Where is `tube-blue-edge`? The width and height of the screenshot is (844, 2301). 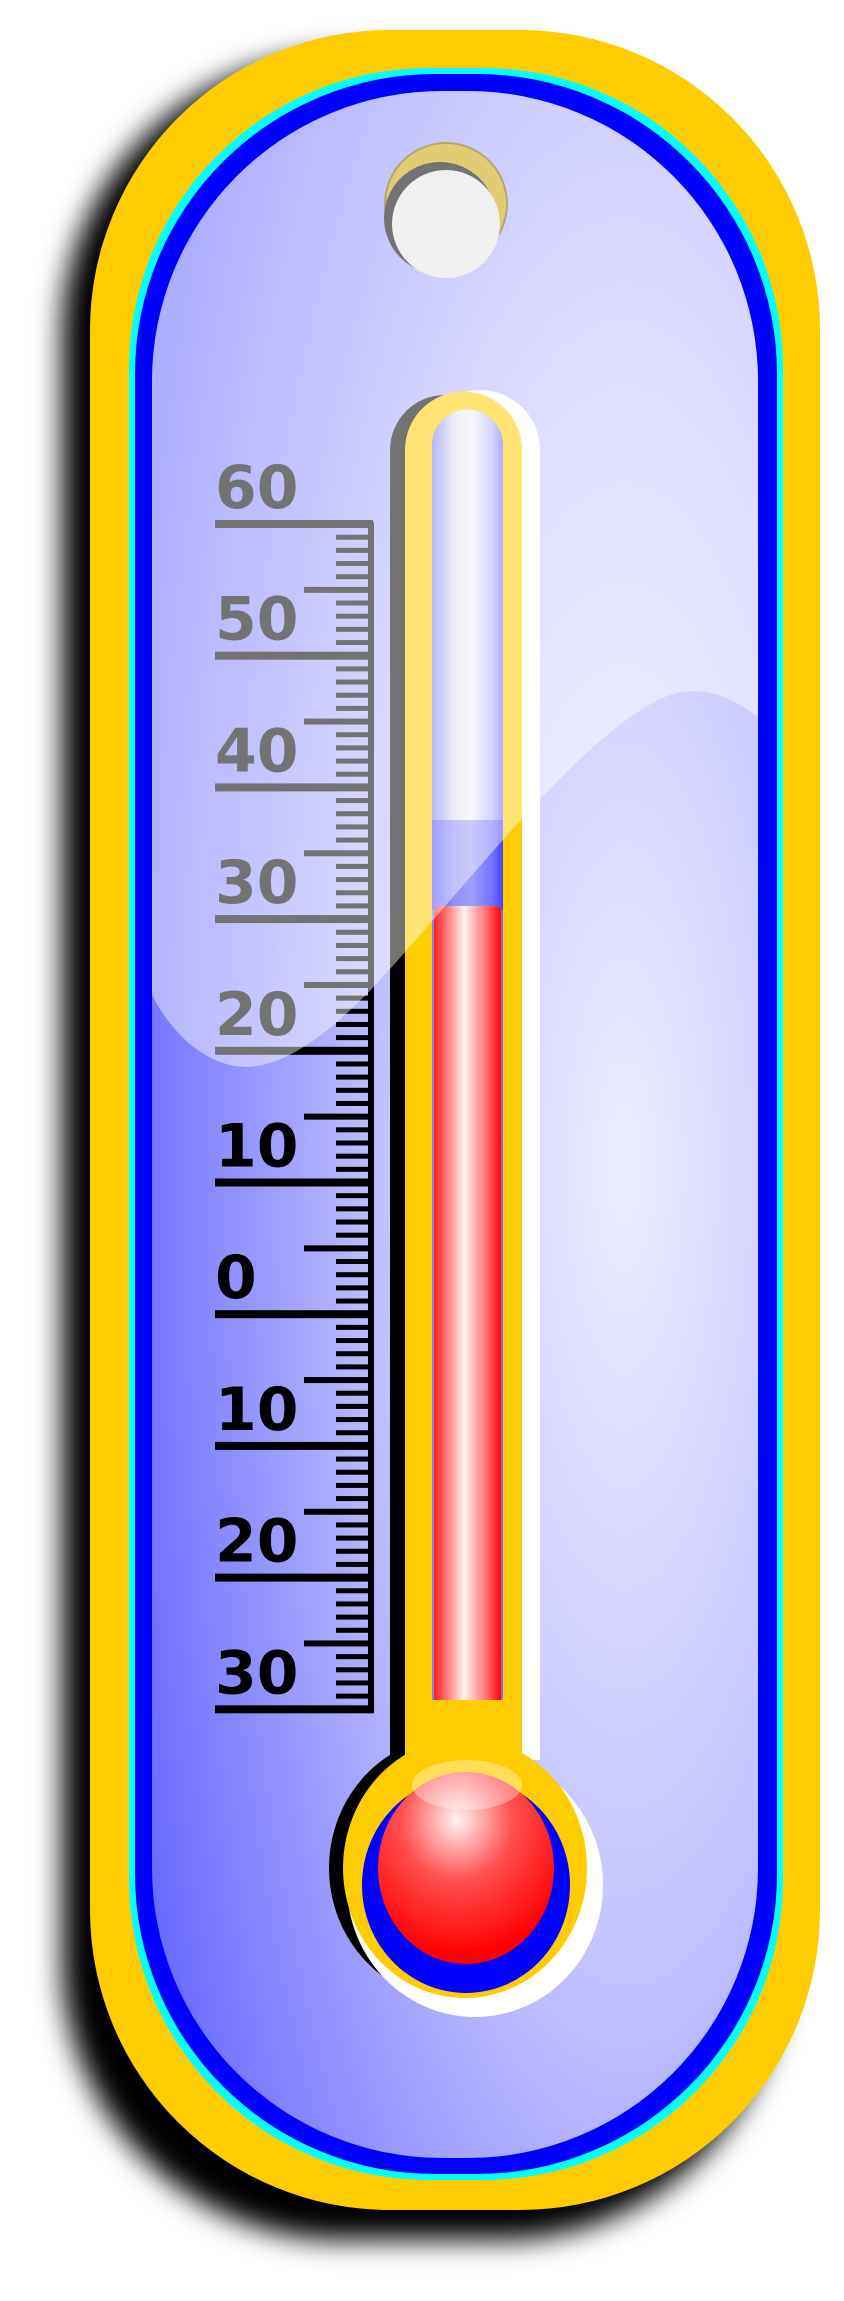
tube-blue-edge is located at coordinates (467, 865).